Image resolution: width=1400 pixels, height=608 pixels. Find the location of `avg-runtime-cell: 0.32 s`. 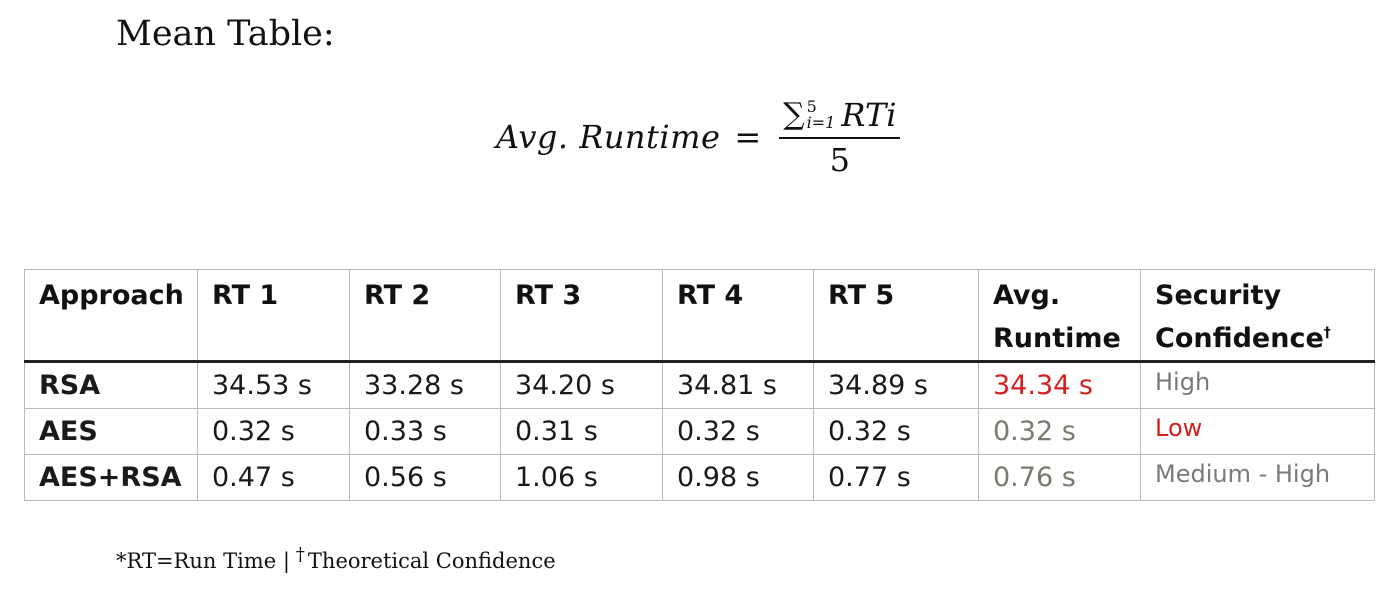

avg-runtime-cell: 0.32 s is located at coordinates (1059, 431).